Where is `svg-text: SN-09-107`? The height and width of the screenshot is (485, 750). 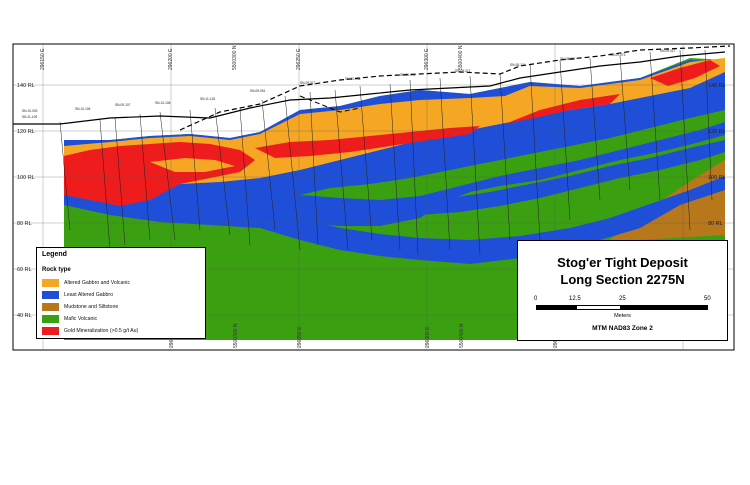 svg-text: SN-09-107 is located at coordinates (123, 105).